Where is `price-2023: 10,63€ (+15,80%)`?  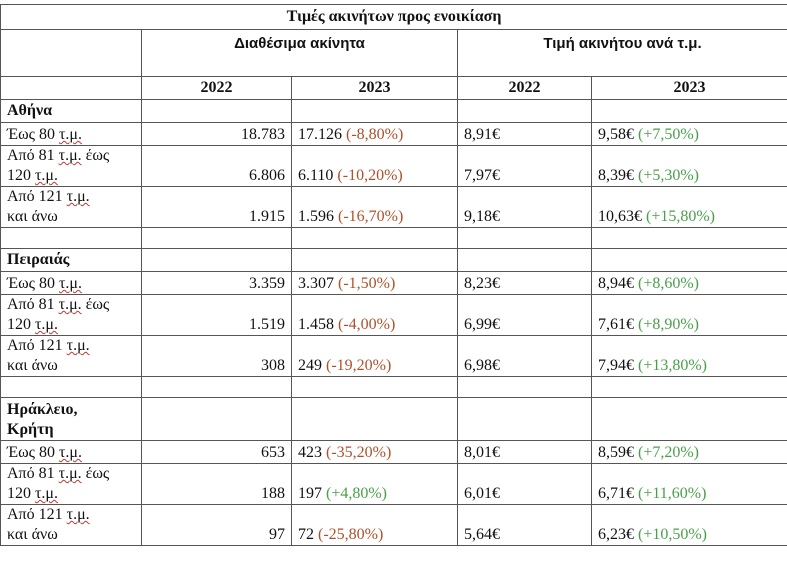 price-2023: 10,63€ (+15,80%) is located at coordinates (689, 207).